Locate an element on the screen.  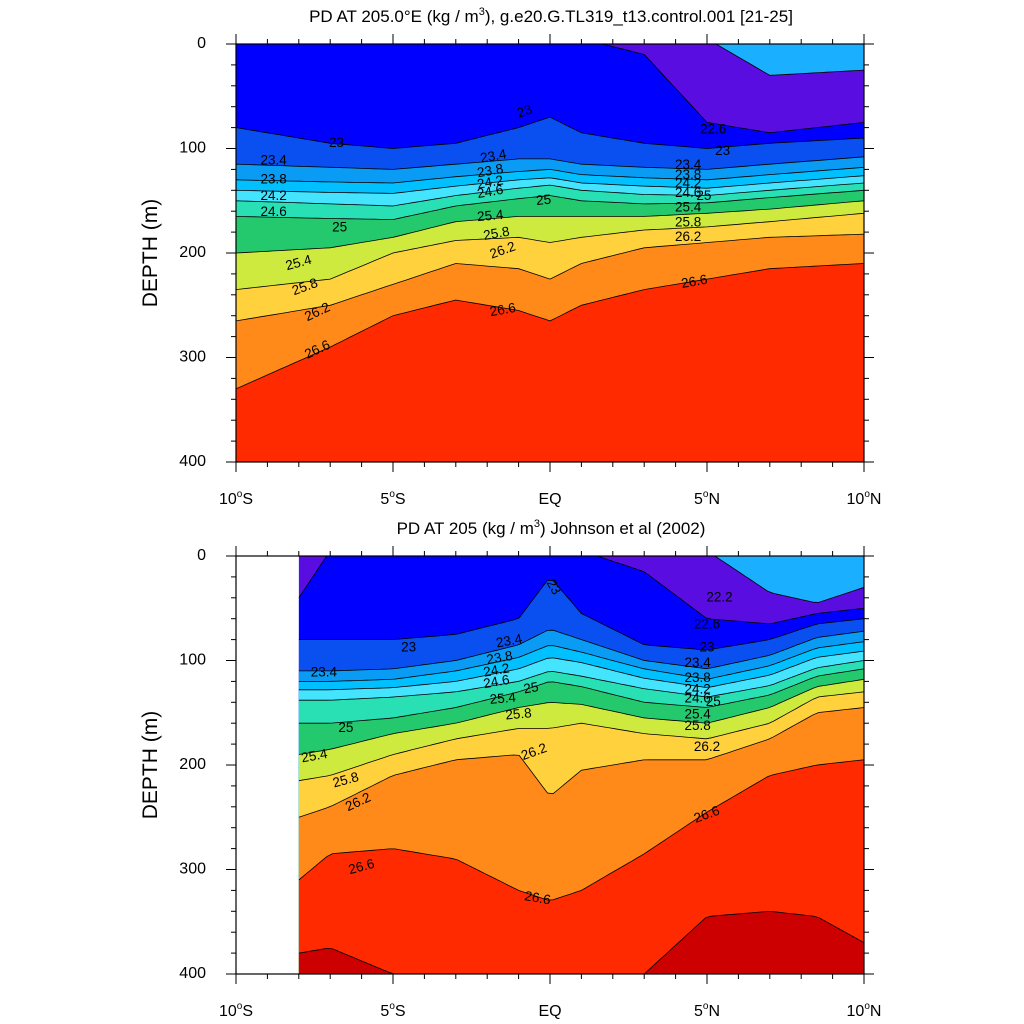
bottom-y-tick-label: 100 is located at coordinates (192, 660).